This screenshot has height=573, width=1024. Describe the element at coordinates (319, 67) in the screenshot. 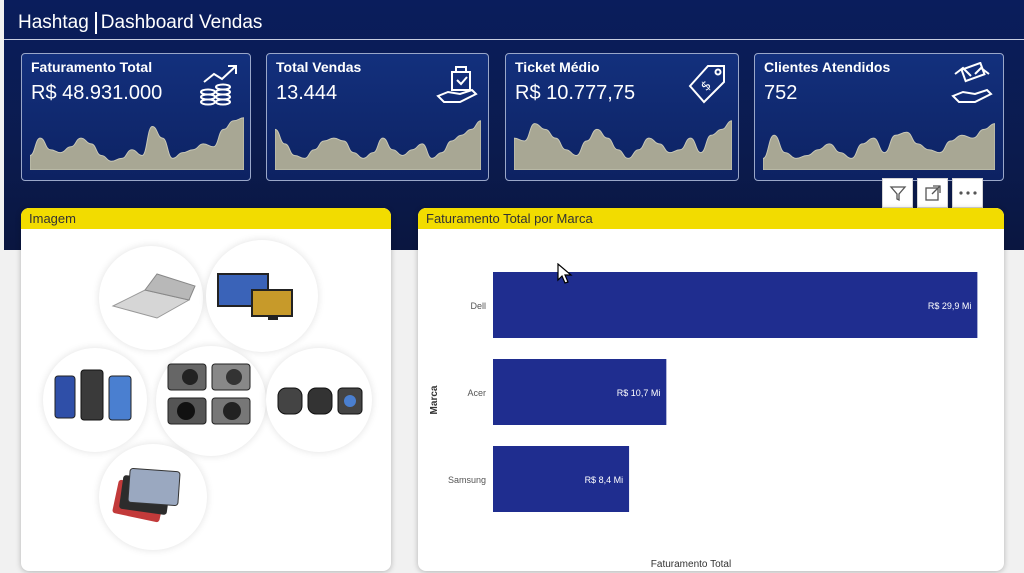

I see `kpi-title: Total Vendas` at that location.